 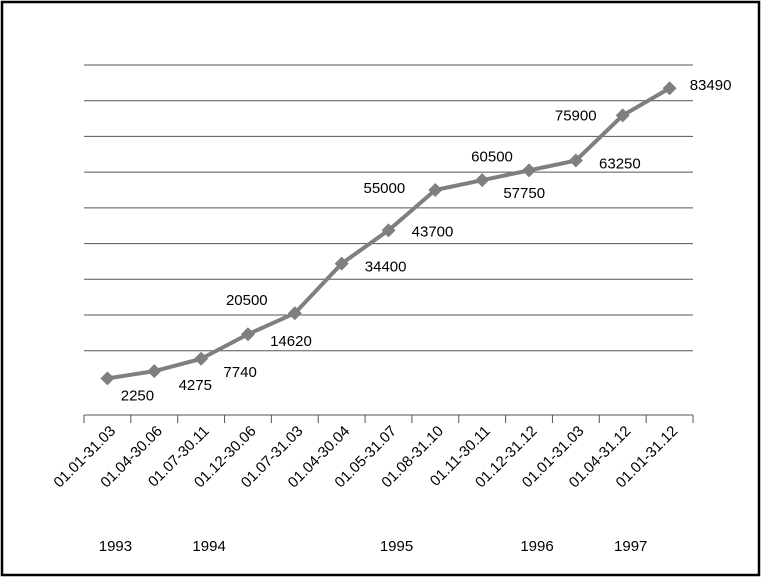 What do you see at coordinates (291, 341) in the screenshot?
I see `data-label: 14620` at bounding box center [291, 341].